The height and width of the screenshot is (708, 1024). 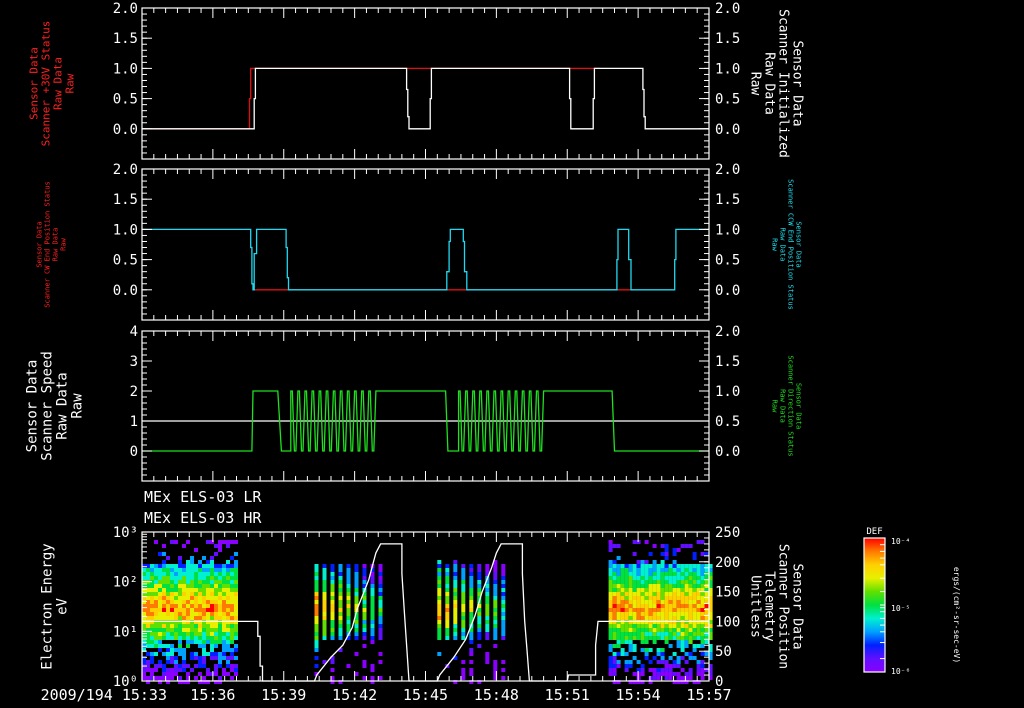 What do you see at coordinates (48, 406) in the screenshot?
I see `left-axis-title: Scanner Speed` at bounding box center [48, 406].